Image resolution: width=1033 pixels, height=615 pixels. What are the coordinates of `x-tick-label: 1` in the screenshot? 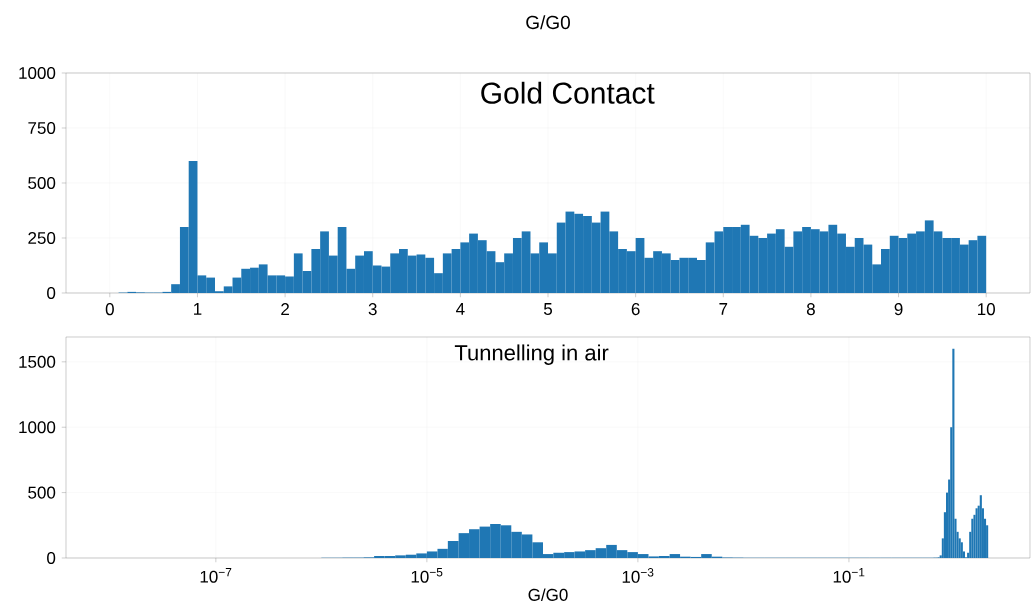 It's located at (198, 309).